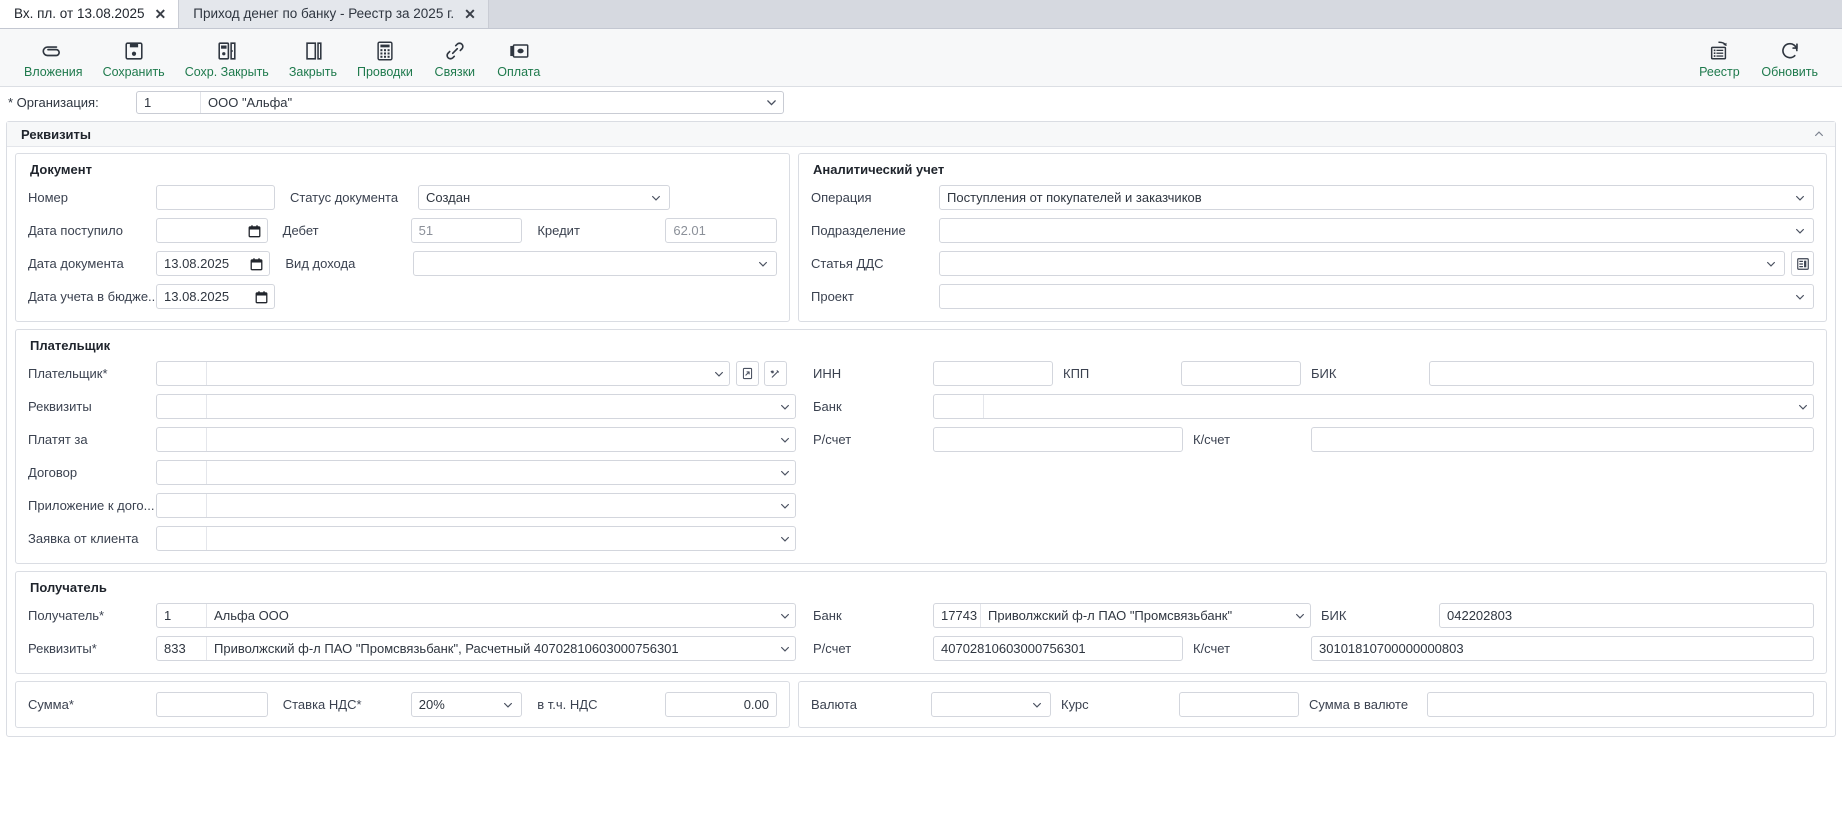 This screenshot has width=1842, height=822. I want to click on bik-input, so click(1621, 373).